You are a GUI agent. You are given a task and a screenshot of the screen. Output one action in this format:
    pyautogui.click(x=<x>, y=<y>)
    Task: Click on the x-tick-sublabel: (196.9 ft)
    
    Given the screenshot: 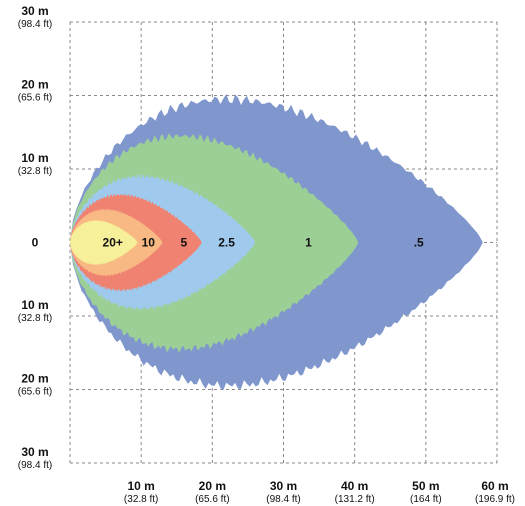 What is the action you would take?
    pyautogui.click(x=495, y=499)
    